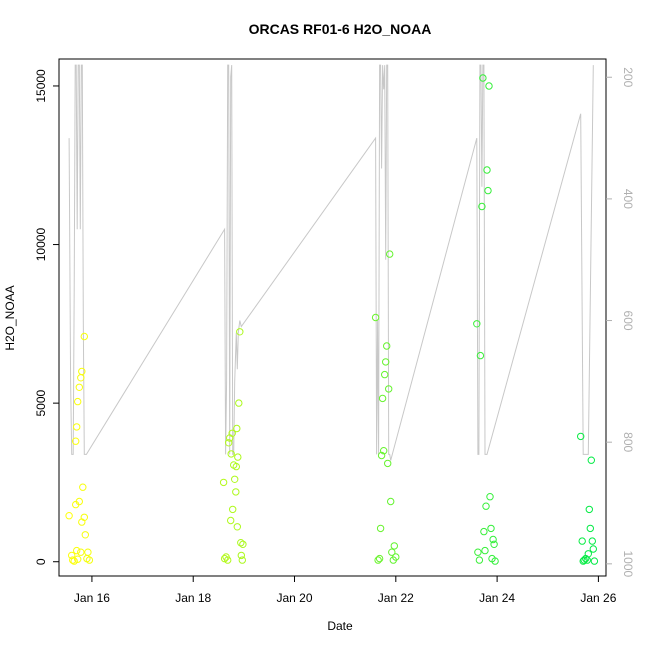 This screenshot has height=650, width=650. I want to click on x-tick-label: Jan 22, so click(396, 598).